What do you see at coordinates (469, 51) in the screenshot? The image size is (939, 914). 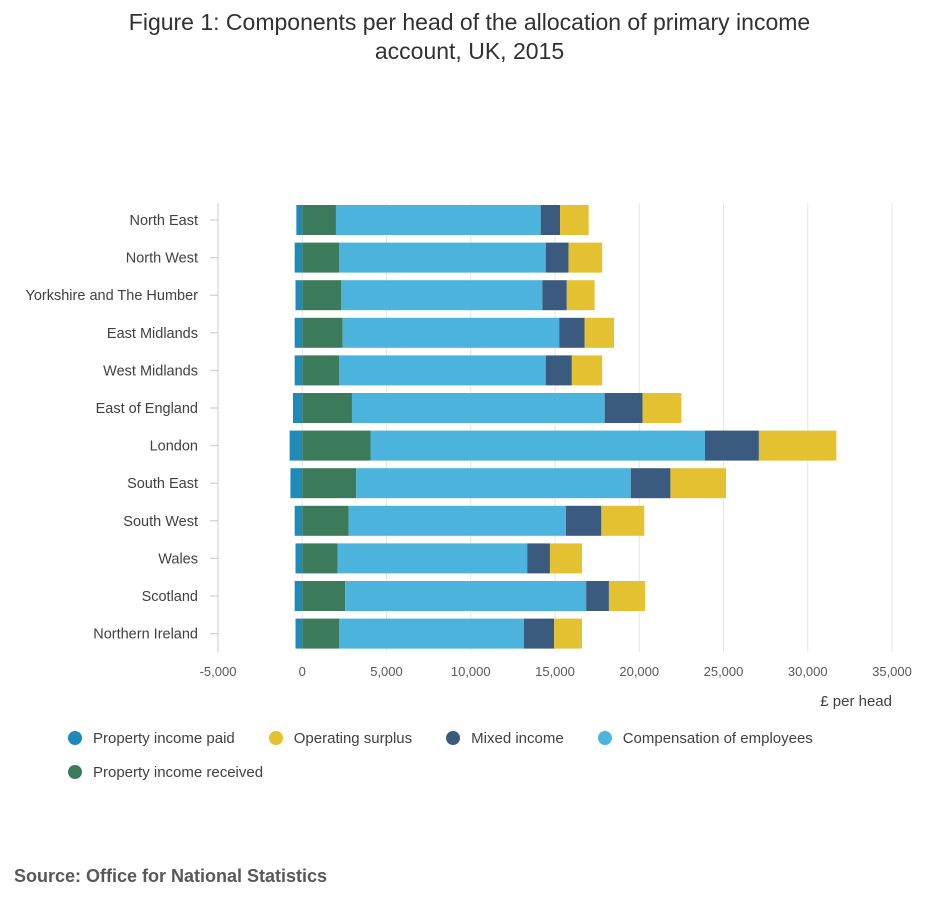 I see `title-line-2: account, UK, 2015` at bounding box center [469, 51].